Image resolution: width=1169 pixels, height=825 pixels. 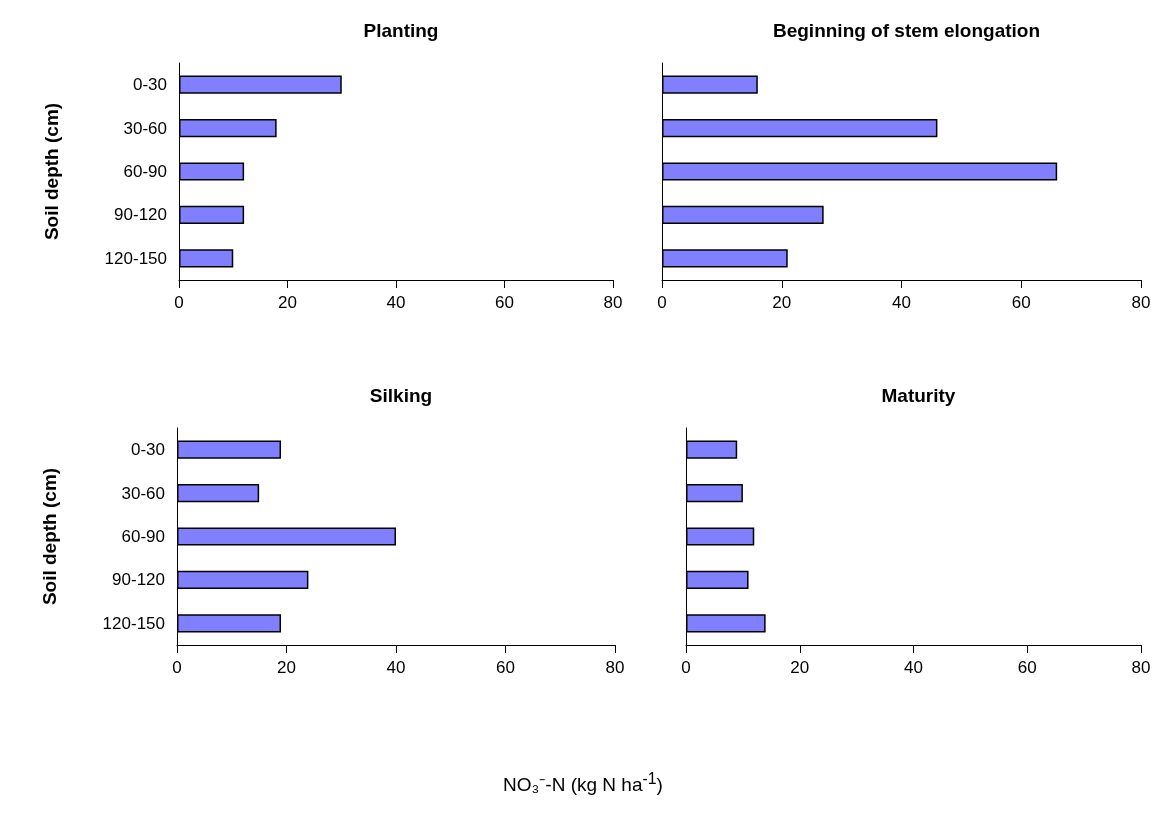 What do you see at coordinates (401, 395) in the screenshot?
I see `chart-title: Silking` at bounding box center [401, 395].